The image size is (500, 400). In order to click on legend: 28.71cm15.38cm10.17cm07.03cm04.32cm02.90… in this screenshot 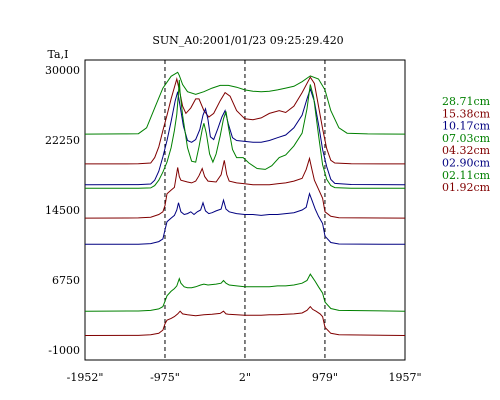, I will do `click(466, 144)`.